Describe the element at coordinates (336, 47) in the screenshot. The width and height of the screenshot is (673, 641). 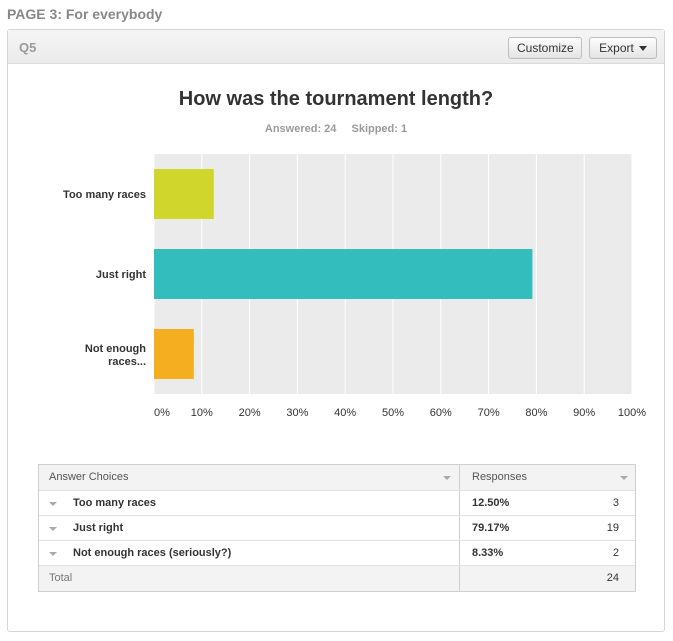
I see `question-header: Q5 Customize Export` at that location.